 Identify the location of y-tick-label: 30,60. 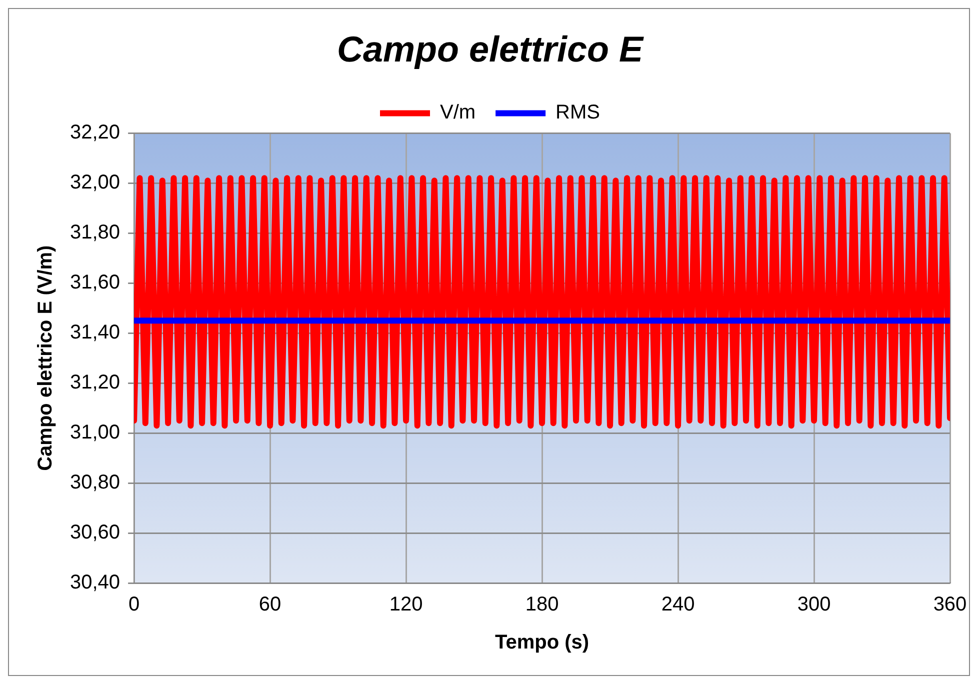
(95, 533).